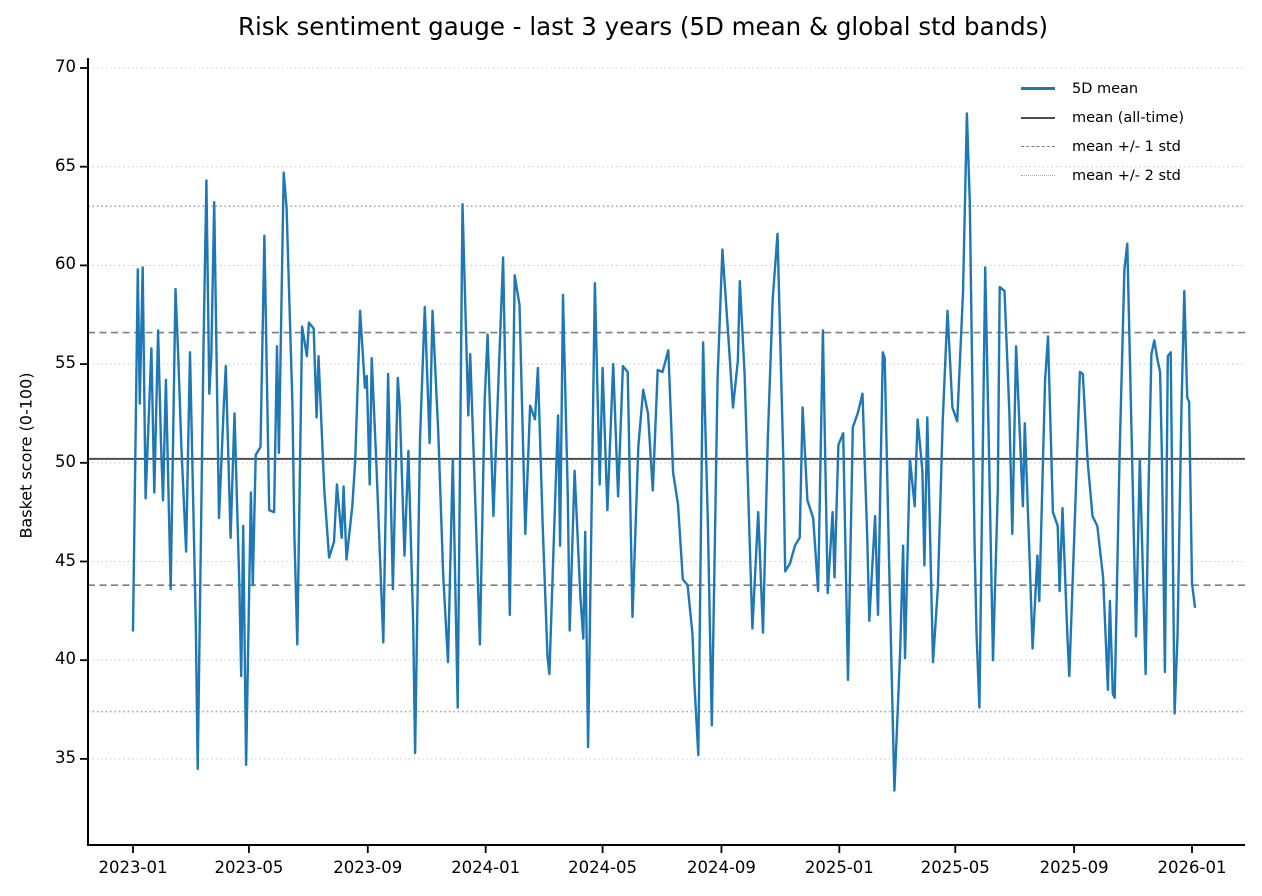 This screenshot has width=1262, height=896. Describe the element at coordinates (65, 165) in the screenshot. I see `y-tick-label-65: 65` at that location.